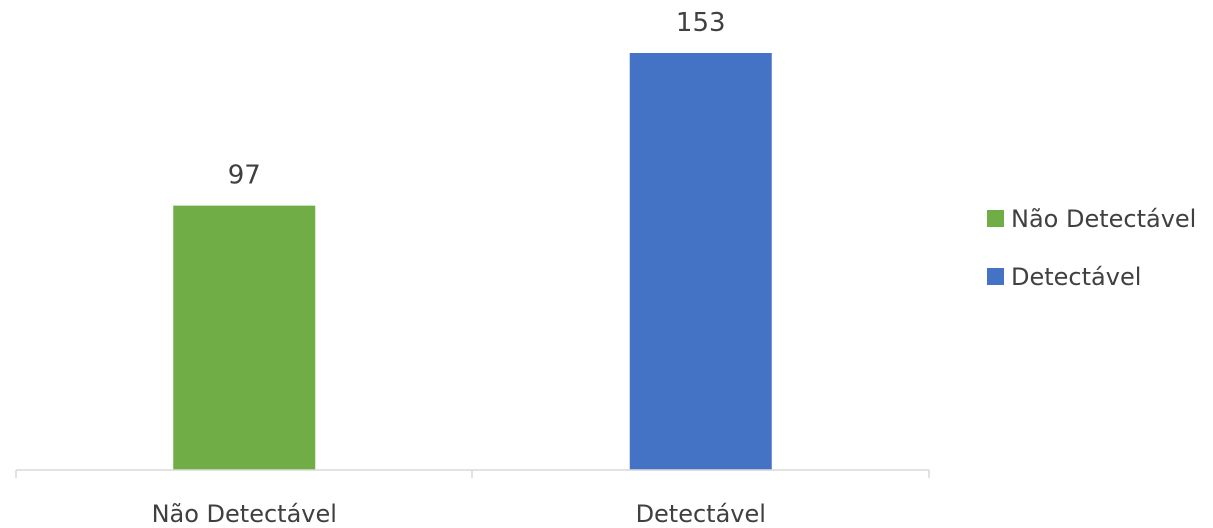 This screenshot has height=528, width=1213. I want to click on x-tick-label-nao-detectavel: Não Detectável, so click(244, 514).